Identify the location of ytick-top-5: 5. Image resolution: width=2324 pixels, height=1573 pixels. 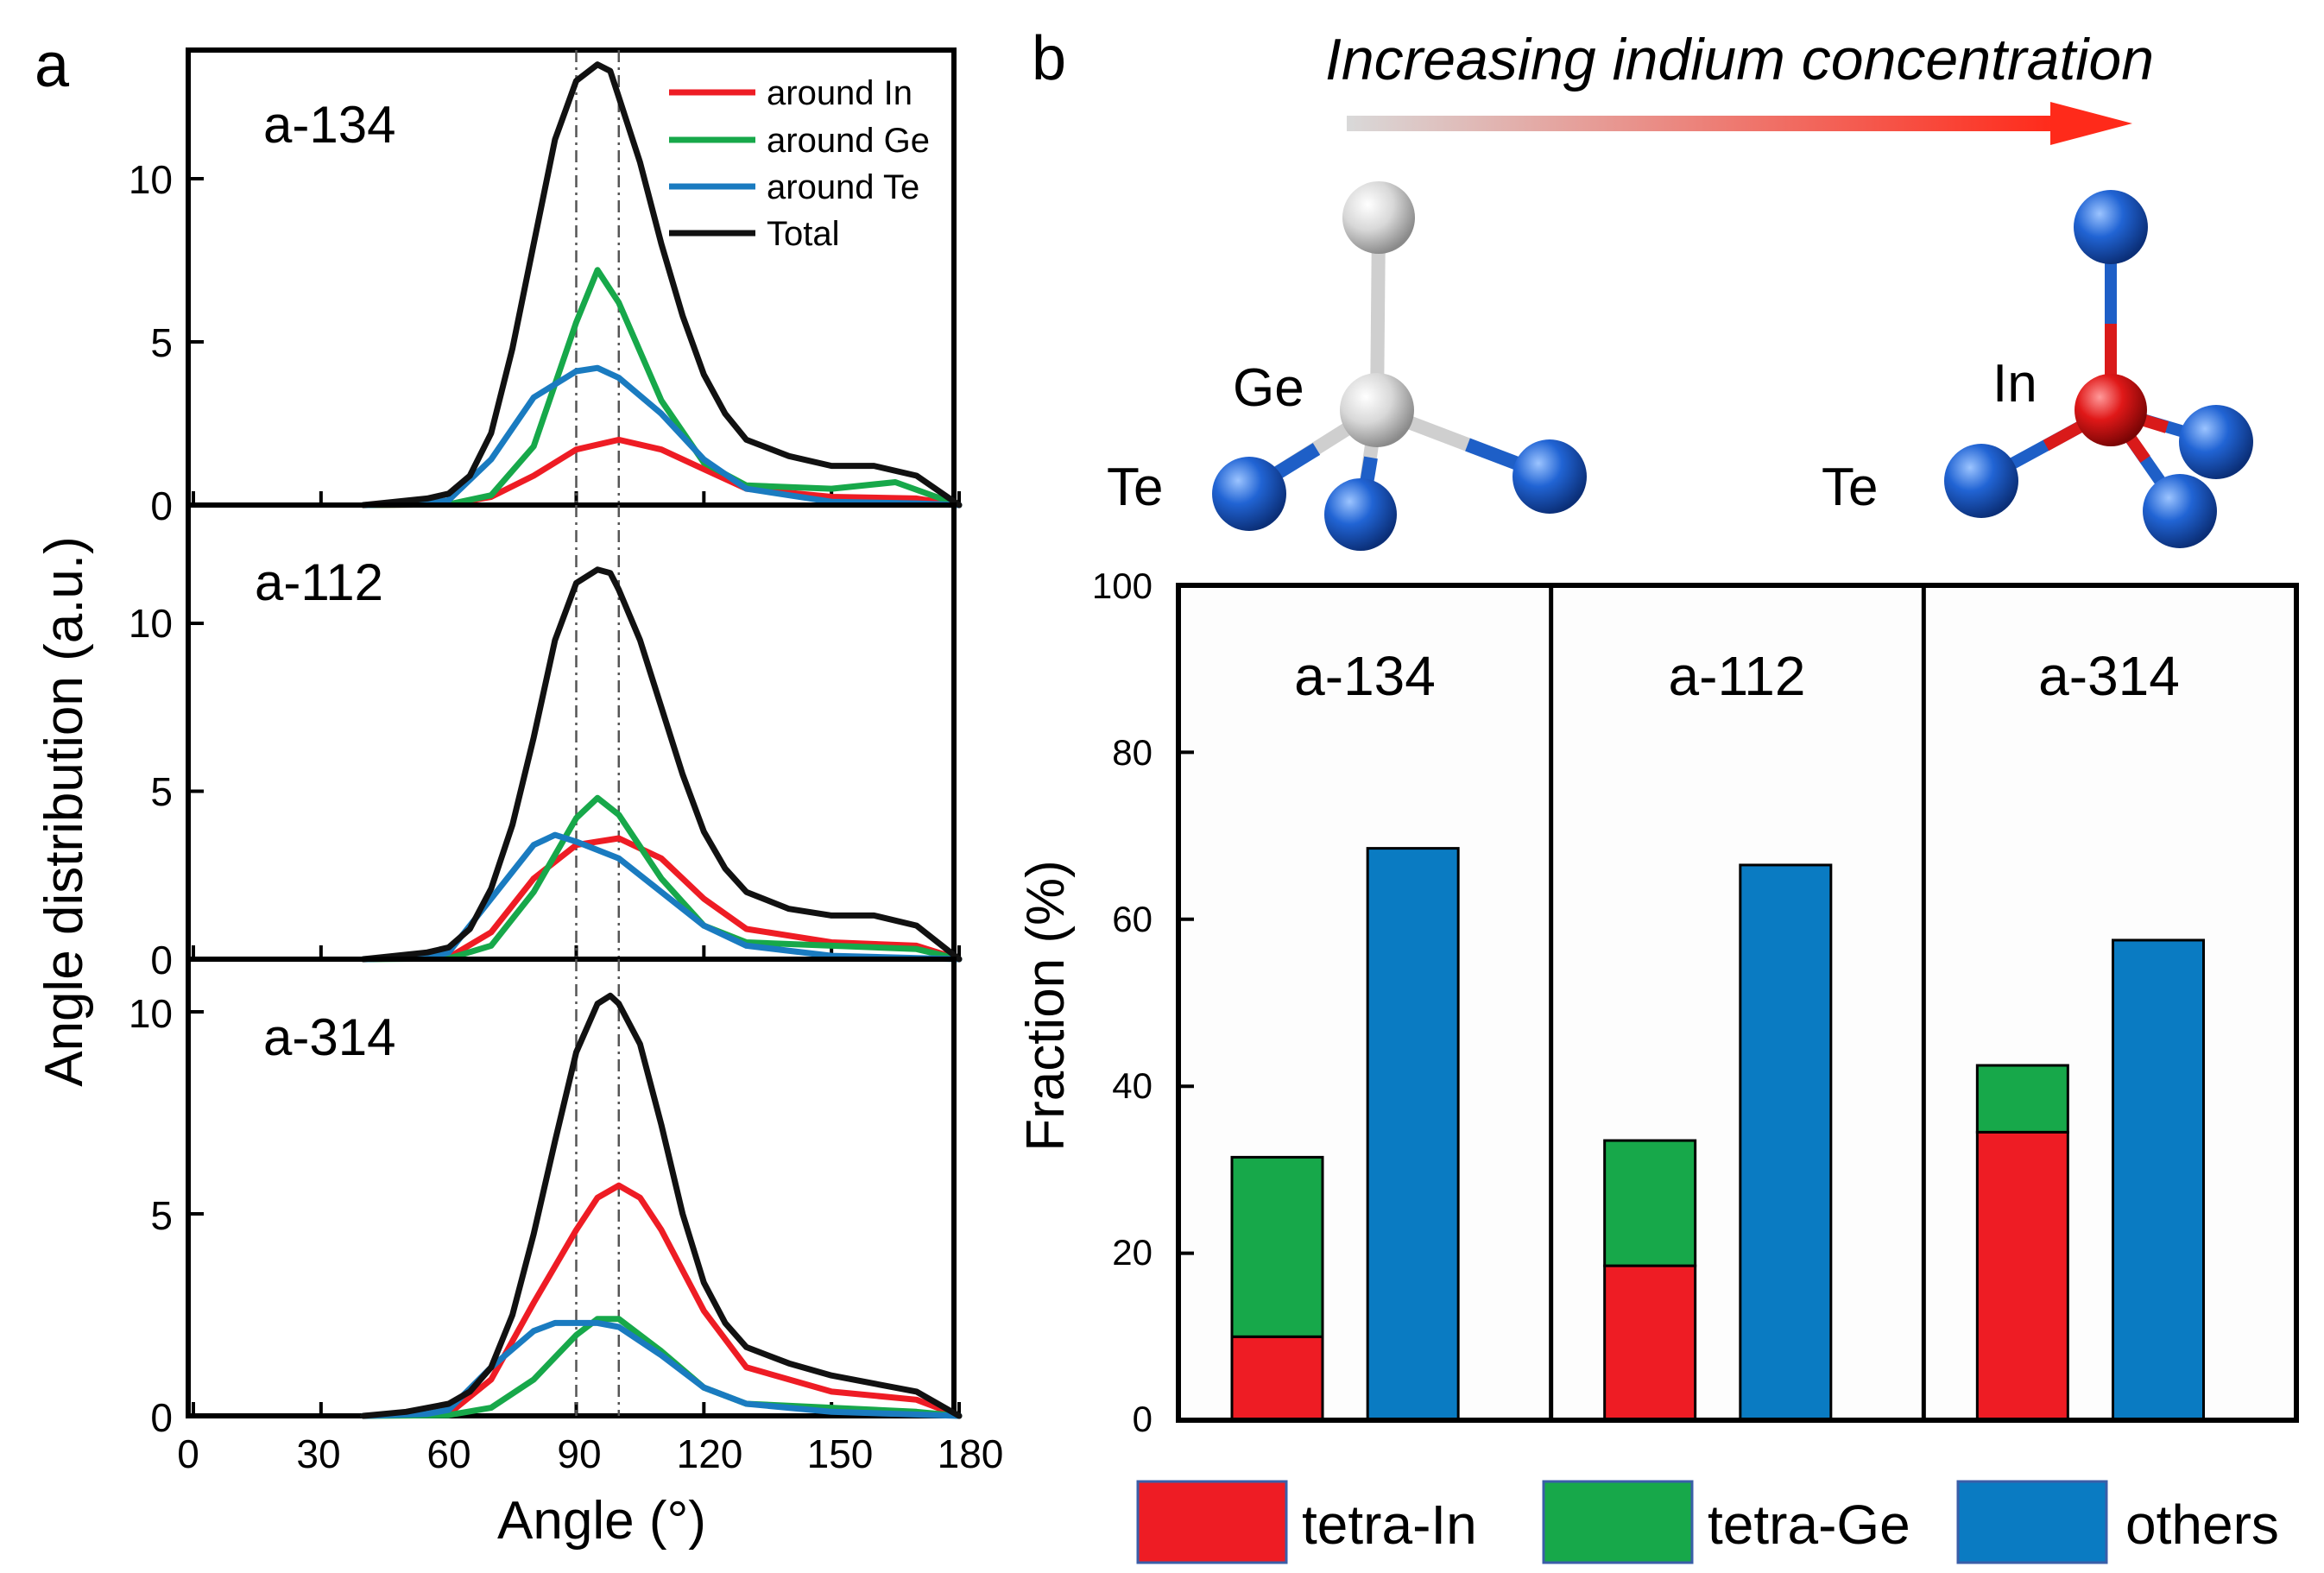
(161, 342).